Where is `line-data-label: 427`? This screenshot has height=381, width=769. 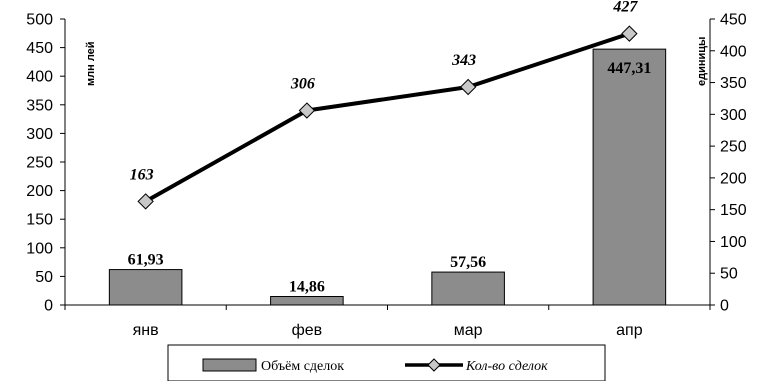
line-data-label: 427 is located at coordinates (625, 8).